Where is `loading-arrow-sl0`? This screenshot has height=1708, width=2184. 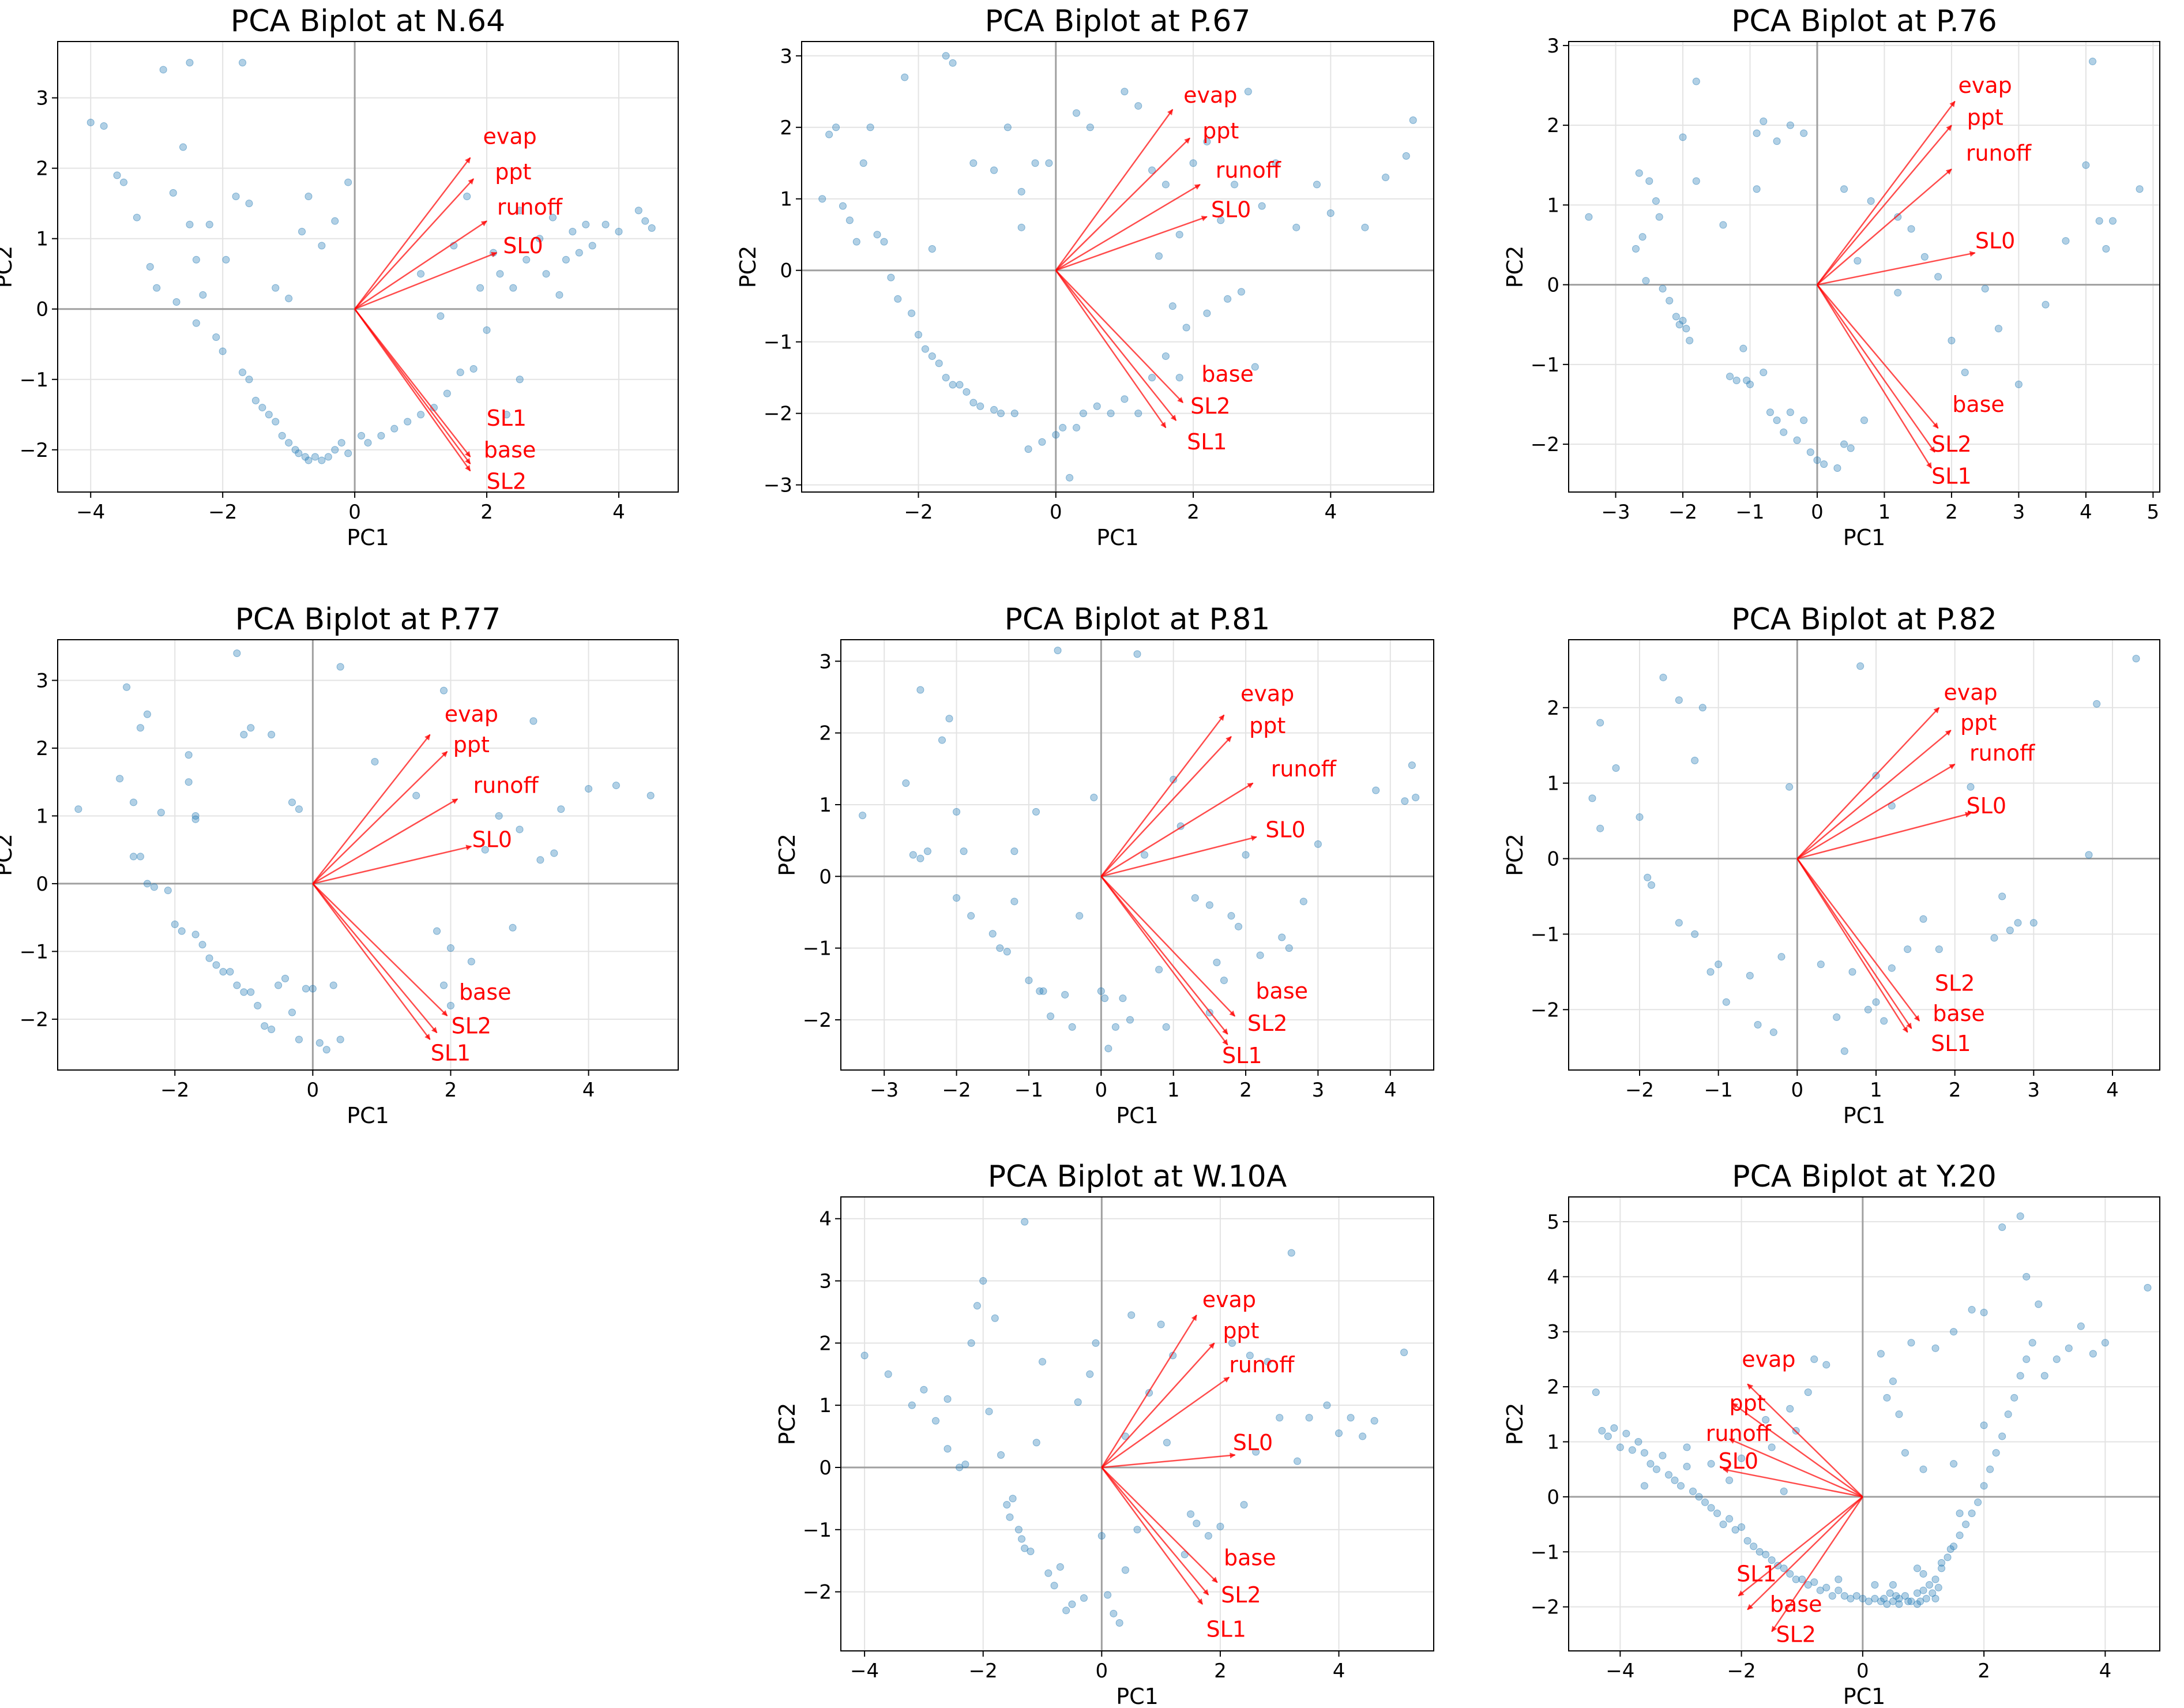
loading-arrow-sl0 is located at coordinates (1131, 244).